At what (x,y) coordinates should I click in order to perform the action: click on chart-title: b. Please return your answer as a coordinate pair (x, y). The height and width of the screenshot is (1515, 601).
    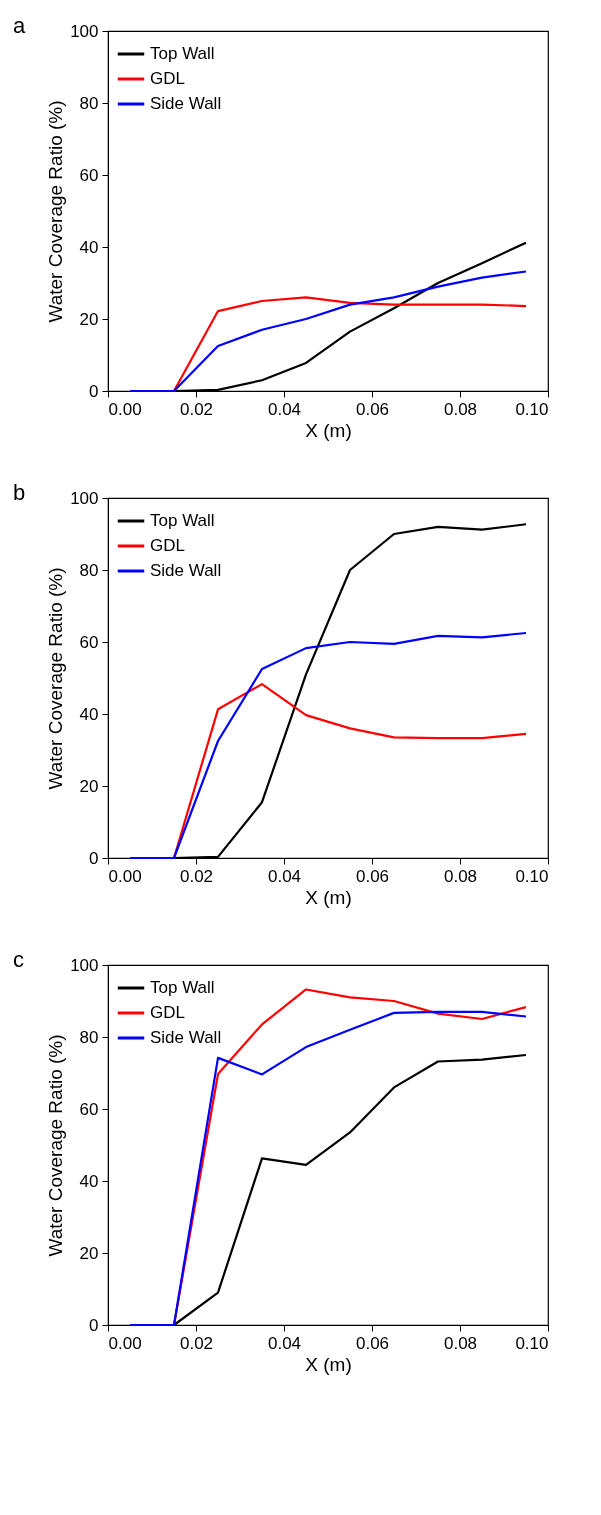
    Looking at the image, I should click on (19, 492).